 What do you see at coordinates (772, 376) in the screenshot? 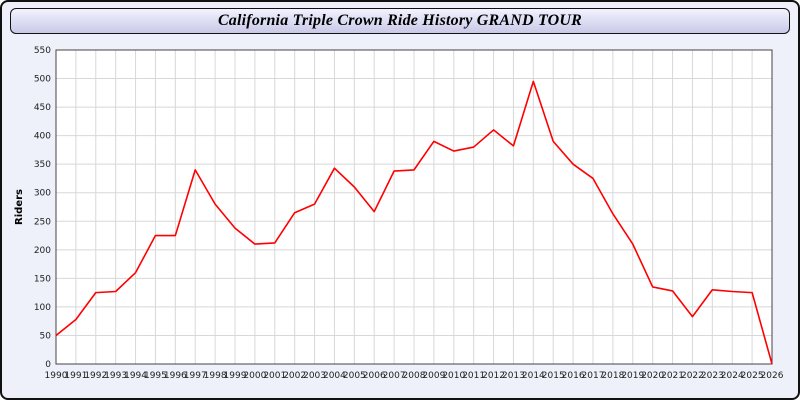
I see `svg-text: 2026` at bounding box center [772, 376].